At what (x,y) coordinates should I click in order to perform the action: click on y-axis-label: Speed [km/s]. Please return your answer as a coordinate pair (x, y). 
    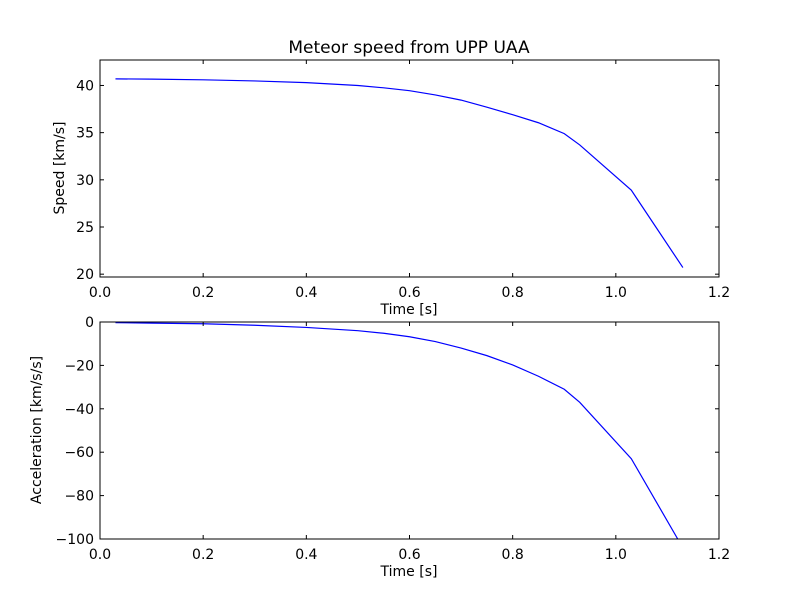
    Looking at the image, I should click on (60, 167).